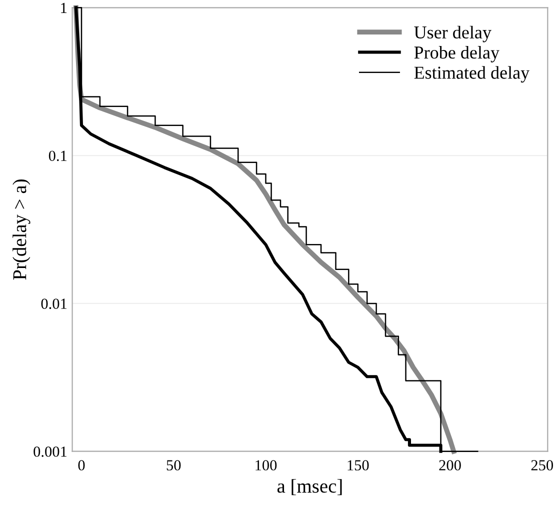  Describe the element at coordinates (63, 7) in the screenshot. I see `y-tick-label: 1` at that location.